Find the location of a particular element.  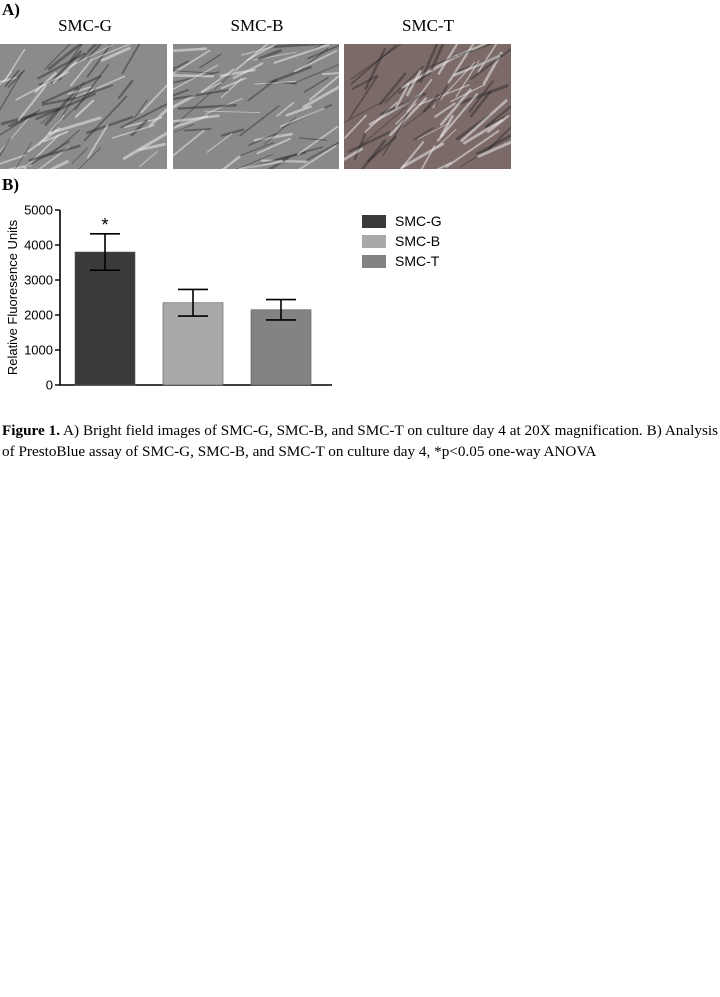

y-tick-label: 5000 is located at coordinates (38, 210).